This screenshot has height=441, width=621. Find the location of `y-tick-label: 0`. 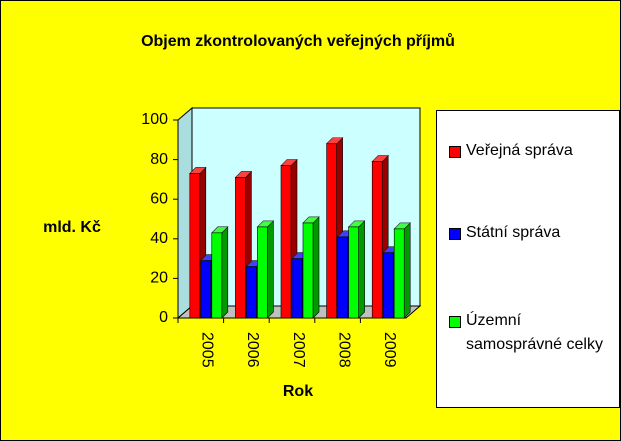

y-tick-label: 0 is located at coordinates (163, 317).